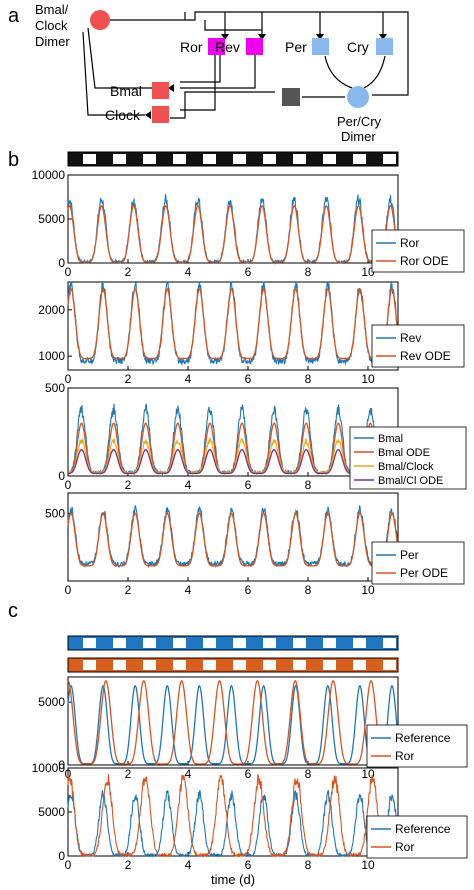 This screenshot has width=474, height=890. Describe the element at coordinates (198, 83) in the screenshot. I see `edge-ror-to-clock` at that location.